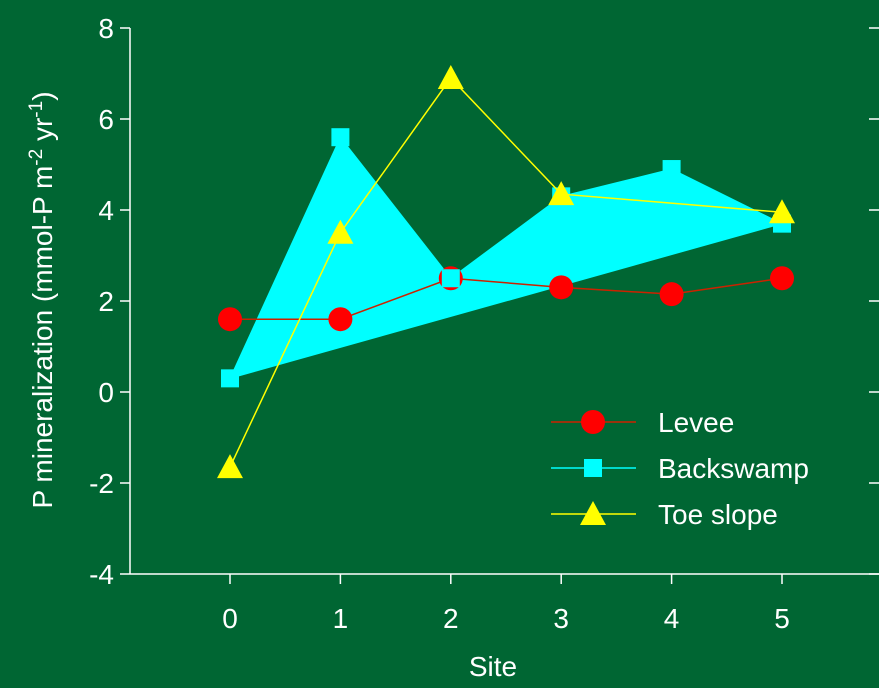 The image size is (879, 688). Describe the element at coordinates (561, 618) in the screenshot. I see `x-tick-label: 3` at that location.